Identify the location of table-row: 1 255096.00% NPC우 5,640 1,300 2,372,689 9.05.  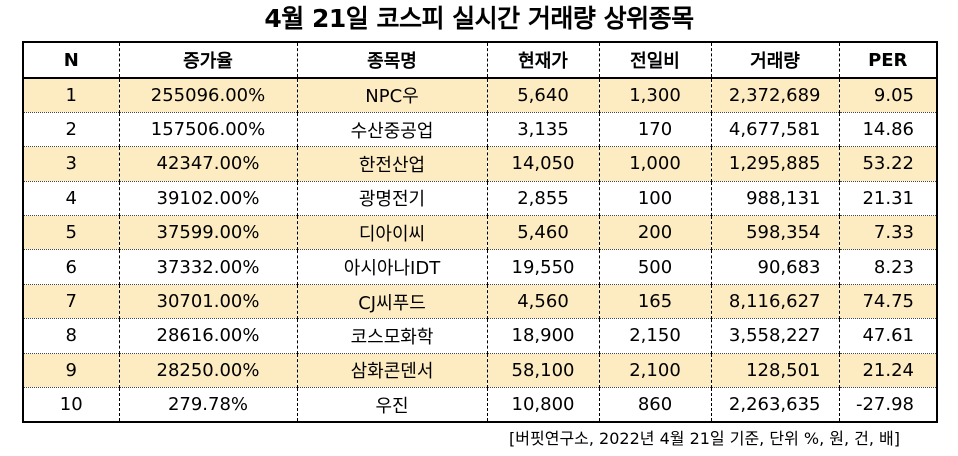
(480, 95).